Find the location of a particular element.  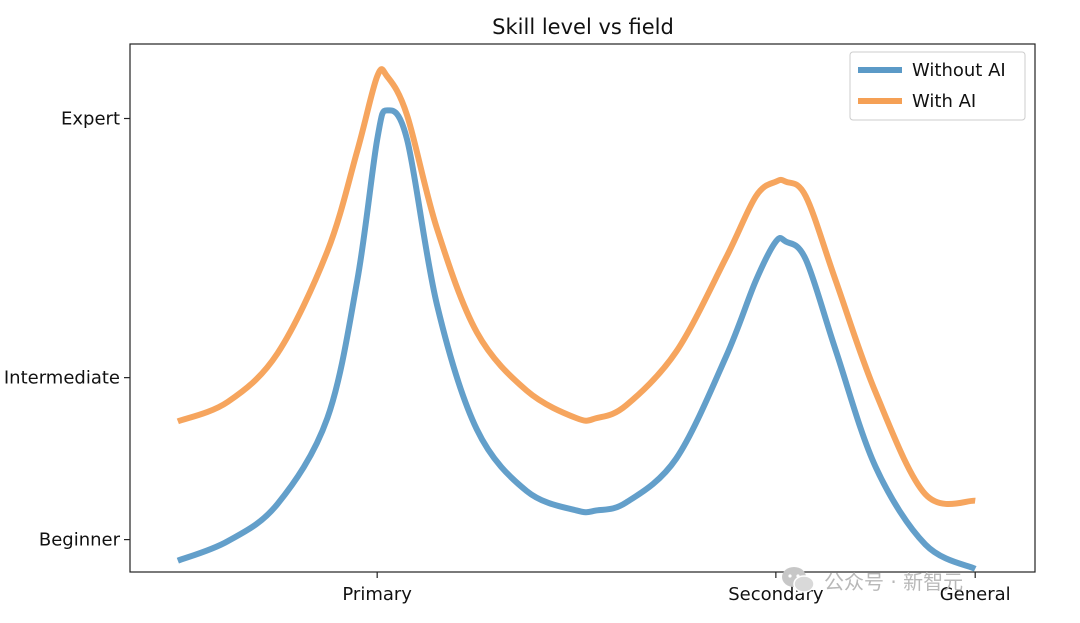

wechat-icon is located at coordinates (798, 580).